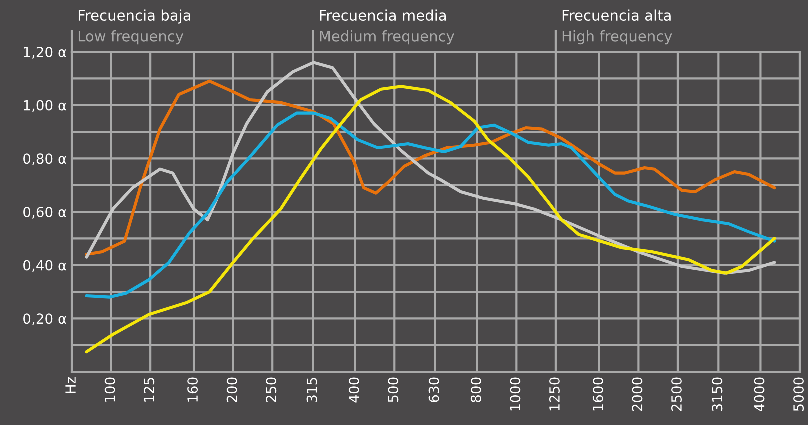 The width and height of the screenshot is (808, 425). Describe the element at coordinates (110, 390) in the screenshot. I see `x-tick-label: 100` at that location.